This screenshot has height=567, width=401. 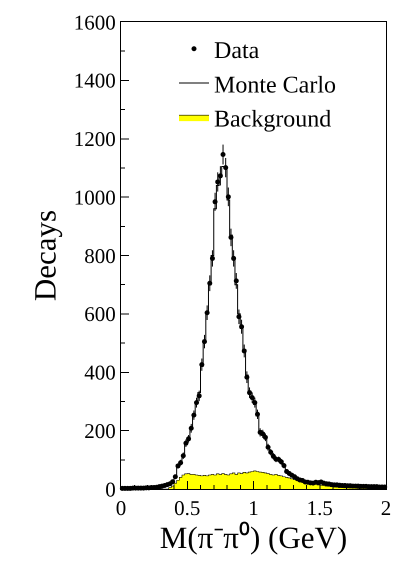 What do you see at coordinates (319, 508) in the screenshot?
I see `x-tick-label: 1.5` at bounding box center [319, 508].